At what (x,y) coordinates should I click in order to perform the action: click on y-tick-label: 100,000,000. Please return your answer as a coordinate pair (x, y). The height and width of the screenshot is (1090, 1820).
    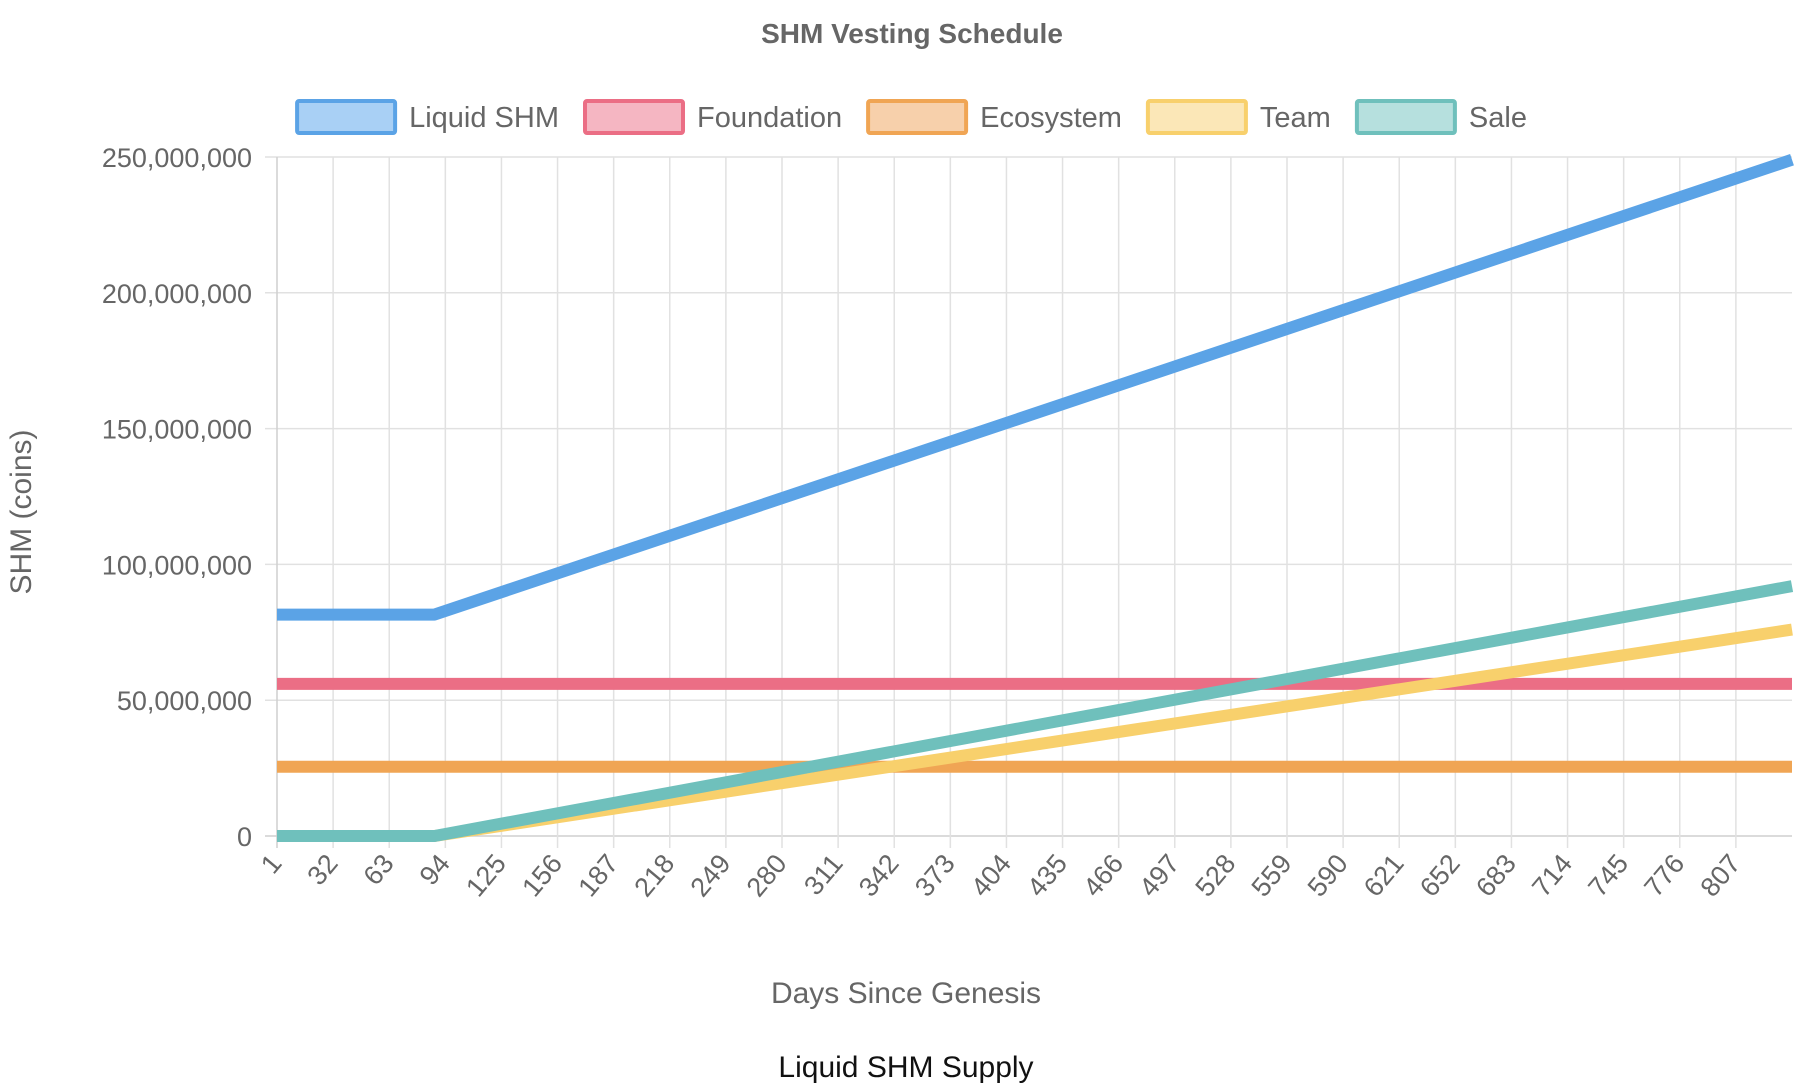
    Looking at the image, I should click on (177, 565).